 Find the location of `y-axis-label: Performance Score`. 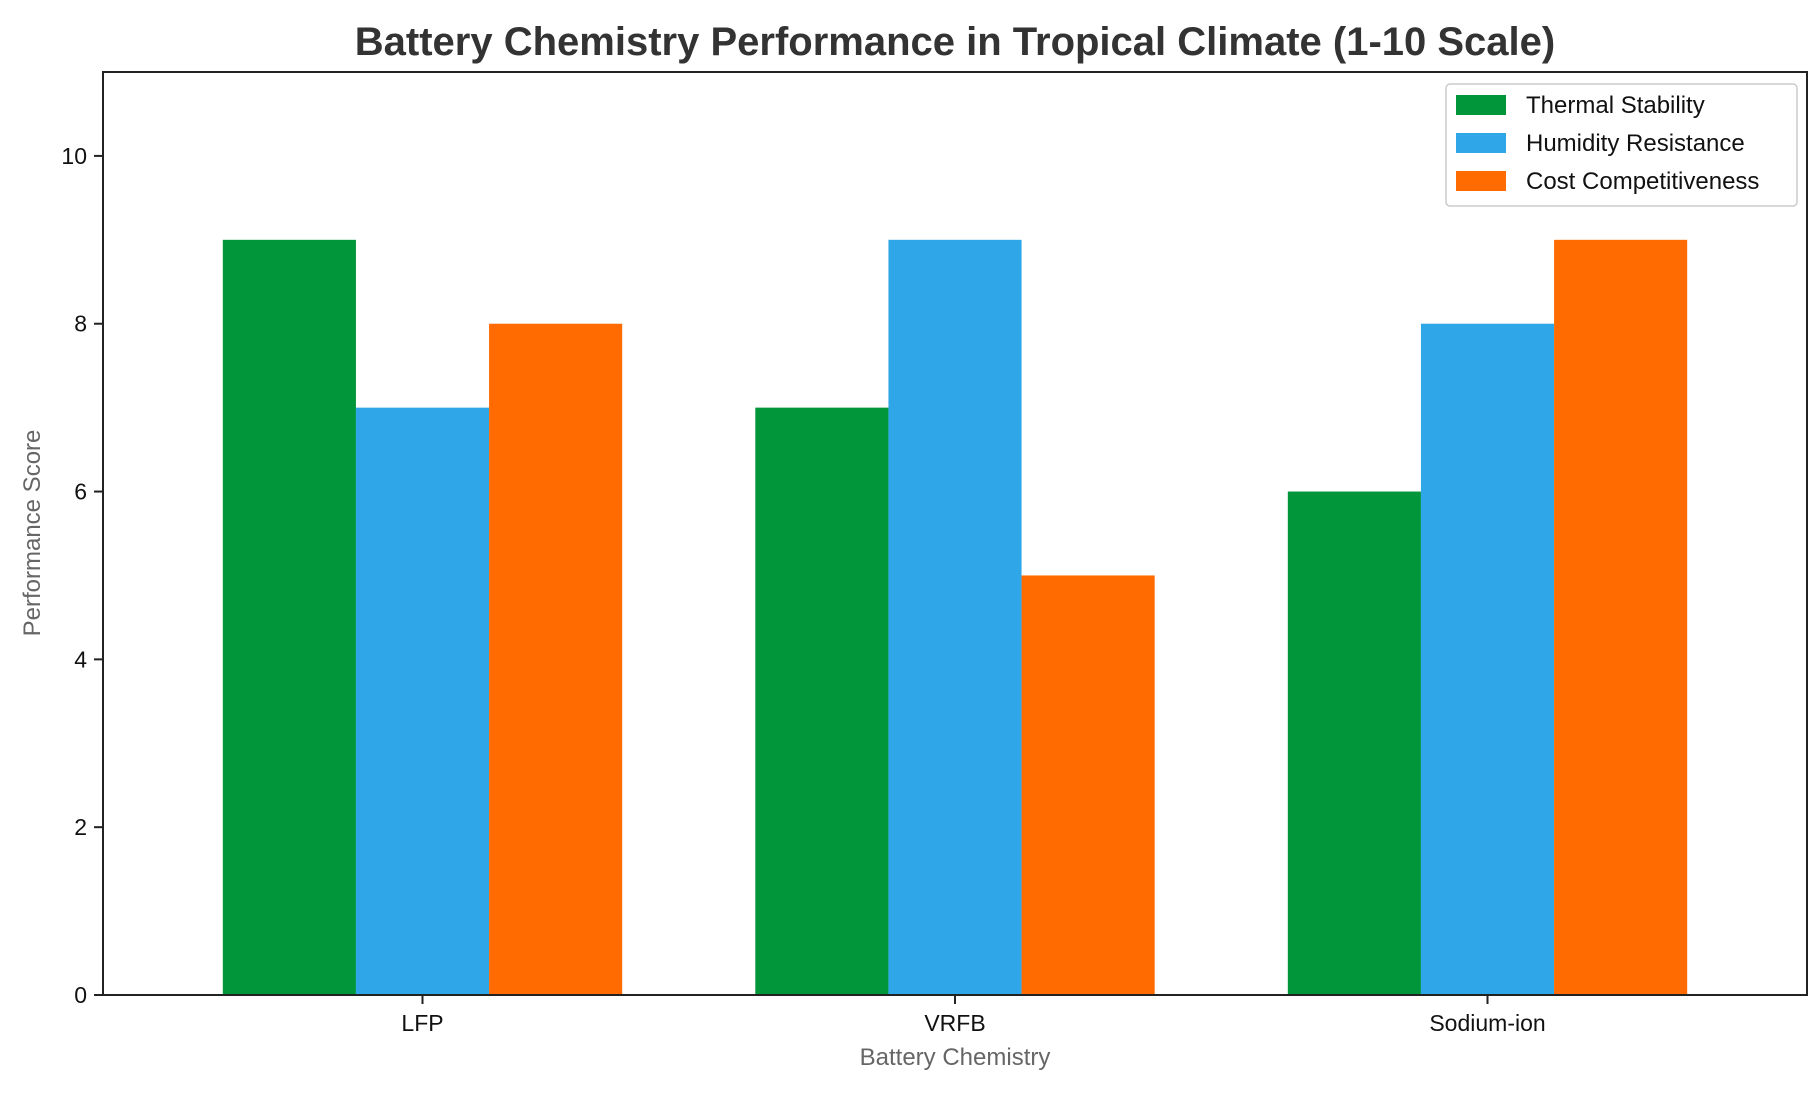

y-axis-label: Performance Score is located at coordinates (32, 533).